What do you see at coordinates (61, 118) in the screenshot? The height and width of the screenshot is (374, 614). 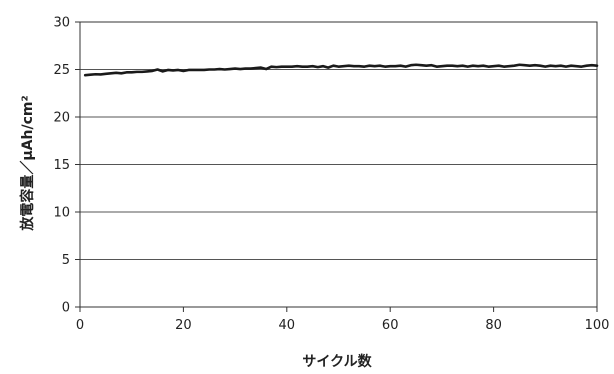 I see `y-tick-label-20: 20` at bounding box center [61, 118].